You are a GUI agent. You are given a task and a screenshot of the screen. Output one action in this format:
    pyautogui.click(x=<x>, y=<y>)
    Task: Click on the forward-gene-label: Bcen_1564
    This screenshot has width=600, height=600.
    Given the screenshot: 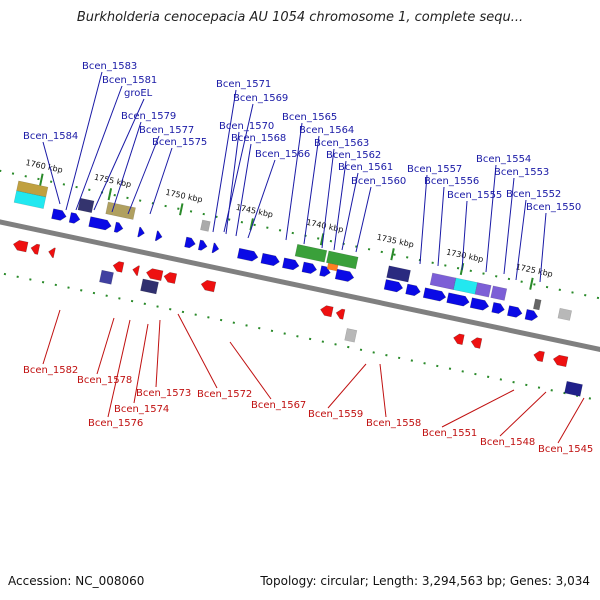 What is the action you would take?
    pyautogui.click(x=326, y=130)
    